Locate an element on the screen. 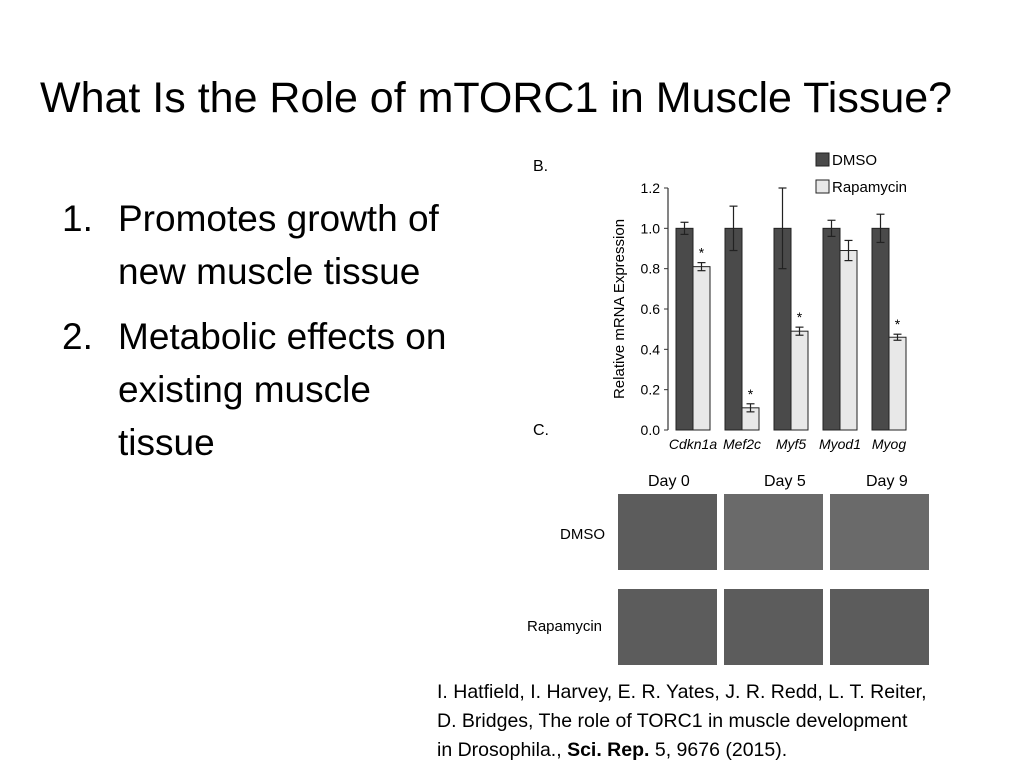 Image resolution: width=1024 pixels, height=768 pixels. panel-c-label: C. is located at coordinates (541, 430).